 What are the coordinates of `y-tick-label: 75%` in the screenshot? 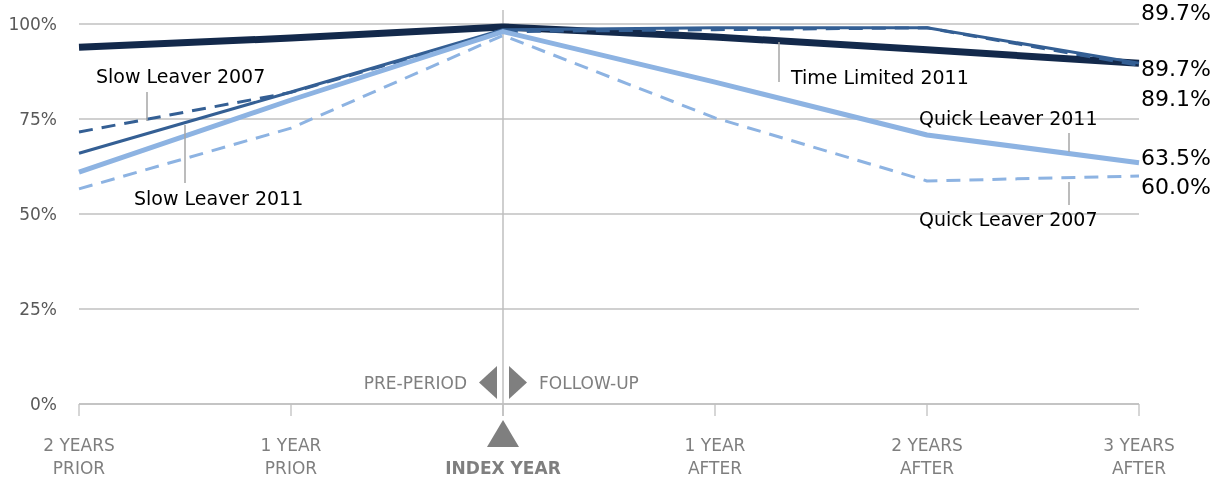 It's located at (38, 118).